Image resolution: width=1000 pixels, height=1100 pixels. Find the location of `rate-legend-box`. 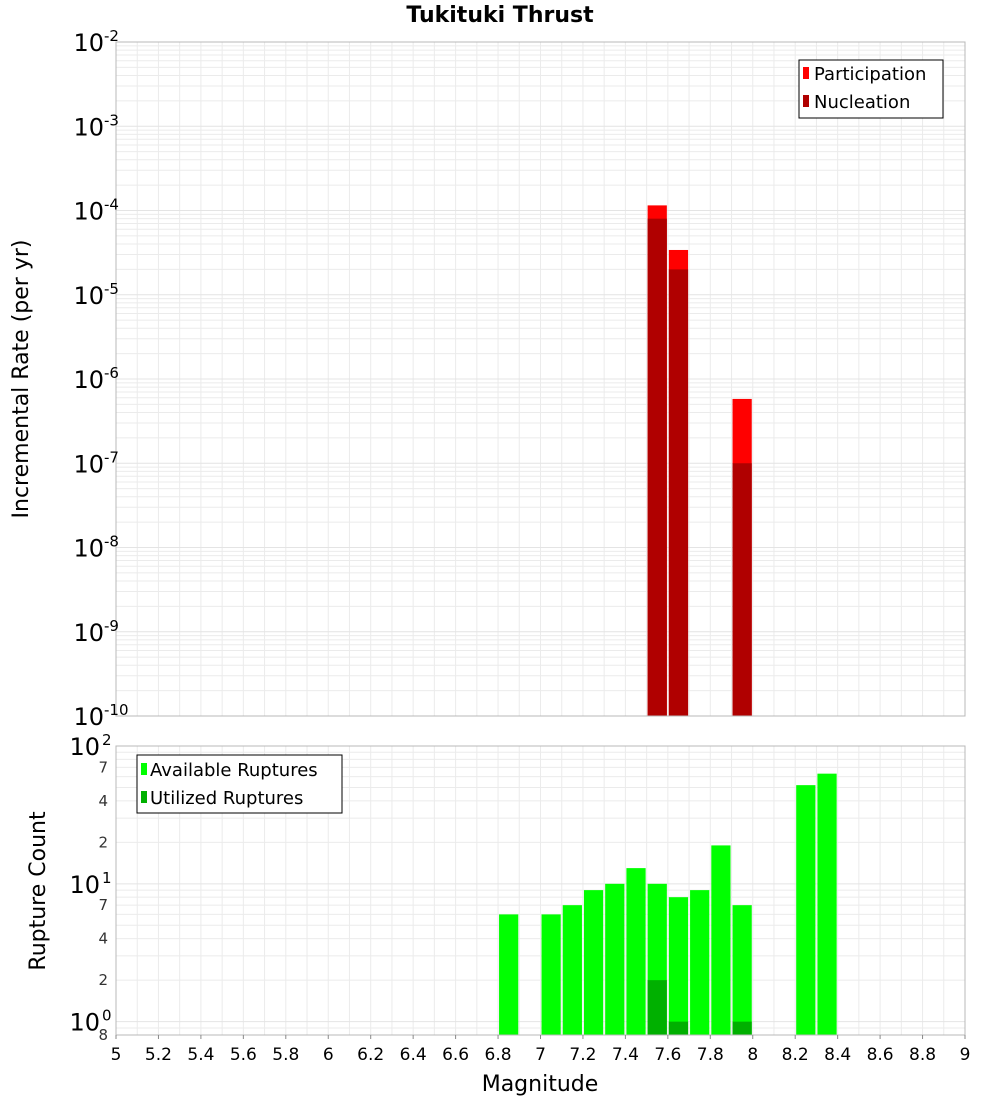

rate-legend-box is located at coordinates (871, 89).